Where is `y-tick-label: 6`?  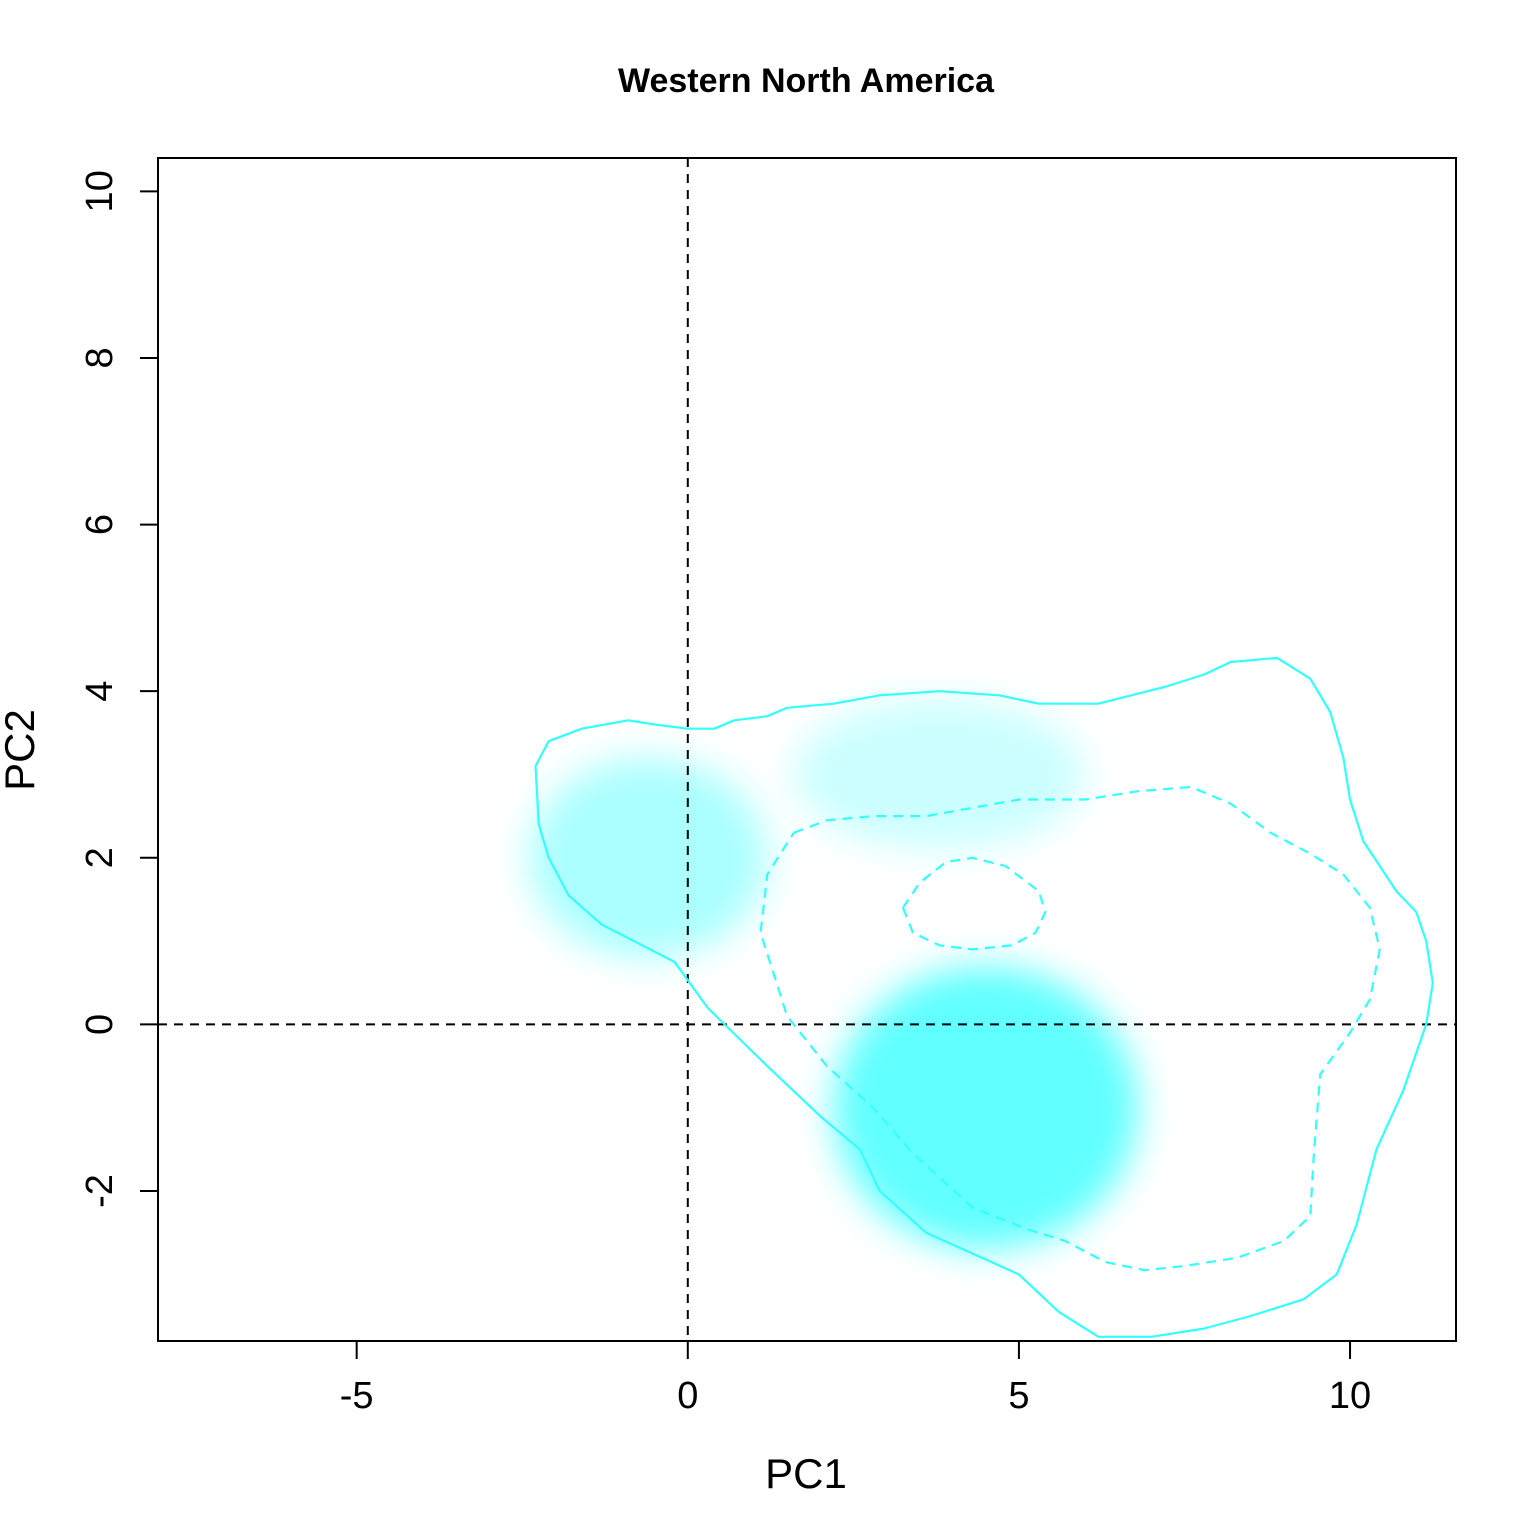 y-tick-label: 6 is located at coordinates (100, 524).